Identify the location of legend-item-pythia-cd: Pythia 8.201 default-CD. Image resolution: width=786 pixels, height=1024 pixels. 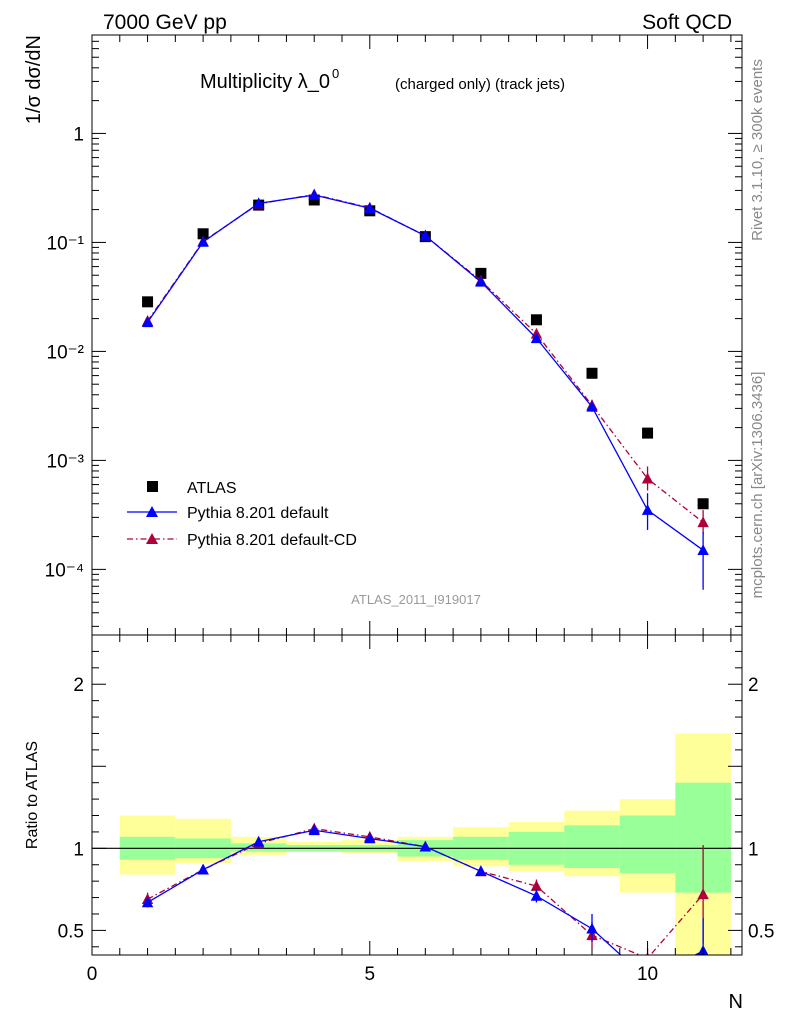
(242, 540).